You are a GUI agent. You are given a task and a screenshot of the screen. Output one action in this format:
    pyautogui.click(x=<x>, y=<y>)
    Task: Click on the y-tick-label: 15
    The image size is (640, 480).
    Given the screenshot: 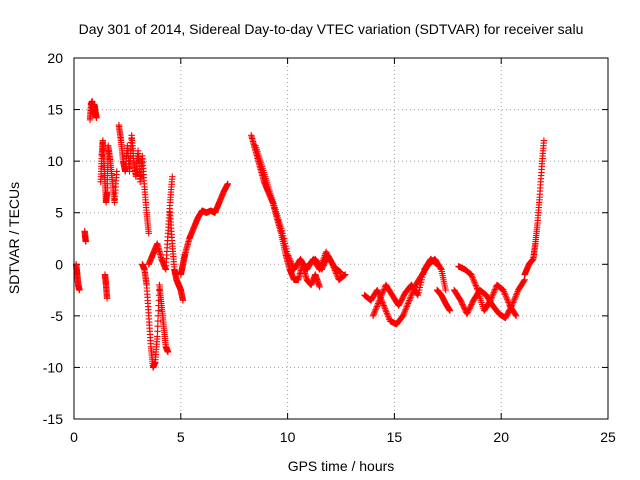 What is the action you would take?
    pyautogui.click(x=55, y=110)
    